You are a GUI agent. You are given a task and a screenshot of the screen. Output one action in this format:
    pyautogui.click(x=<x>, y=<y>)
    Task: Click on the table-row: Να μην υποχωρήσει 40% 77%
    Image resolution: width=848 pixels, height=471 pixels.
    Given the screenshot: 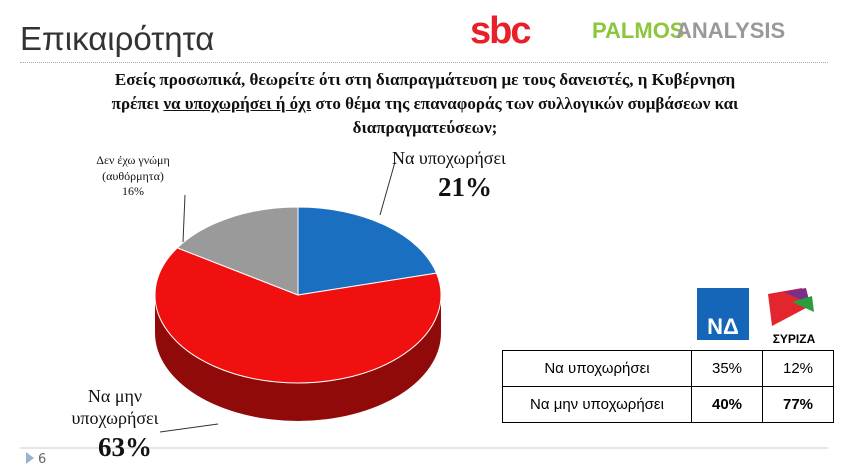 What is the action you would take?
    pyautogui.click(x=668, y=404)
    